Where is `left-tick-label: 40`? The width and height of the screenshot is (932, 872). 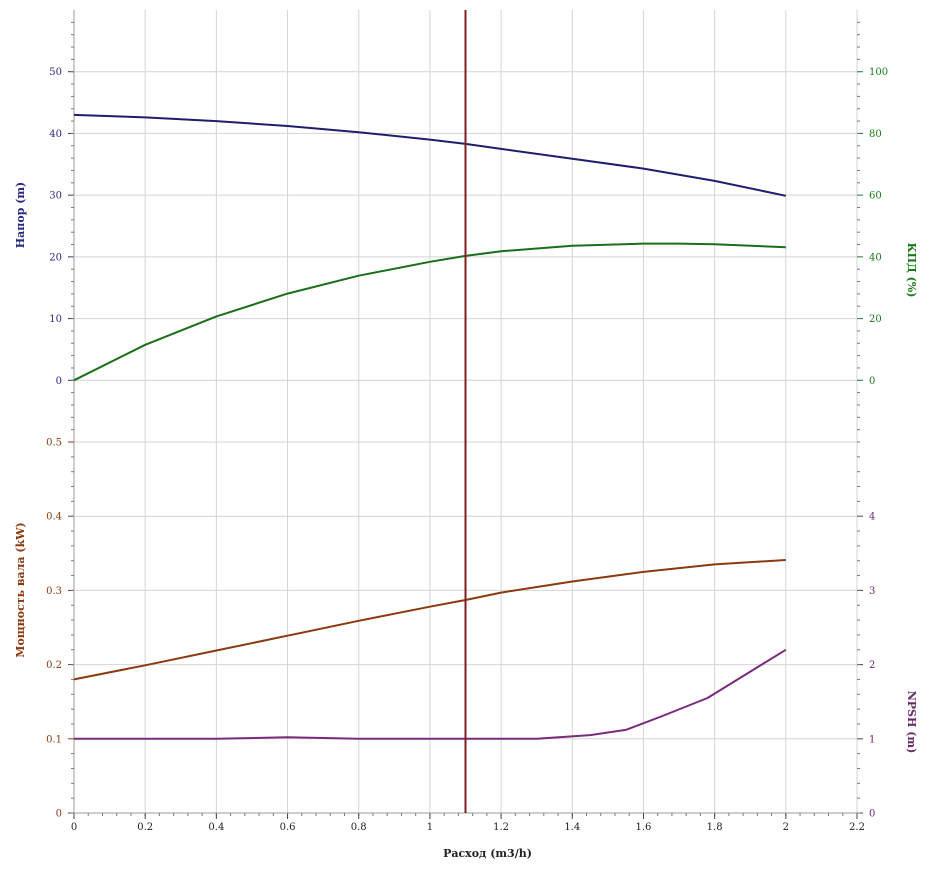 left-tick-label: 40 is located at coordinates (55, 134).